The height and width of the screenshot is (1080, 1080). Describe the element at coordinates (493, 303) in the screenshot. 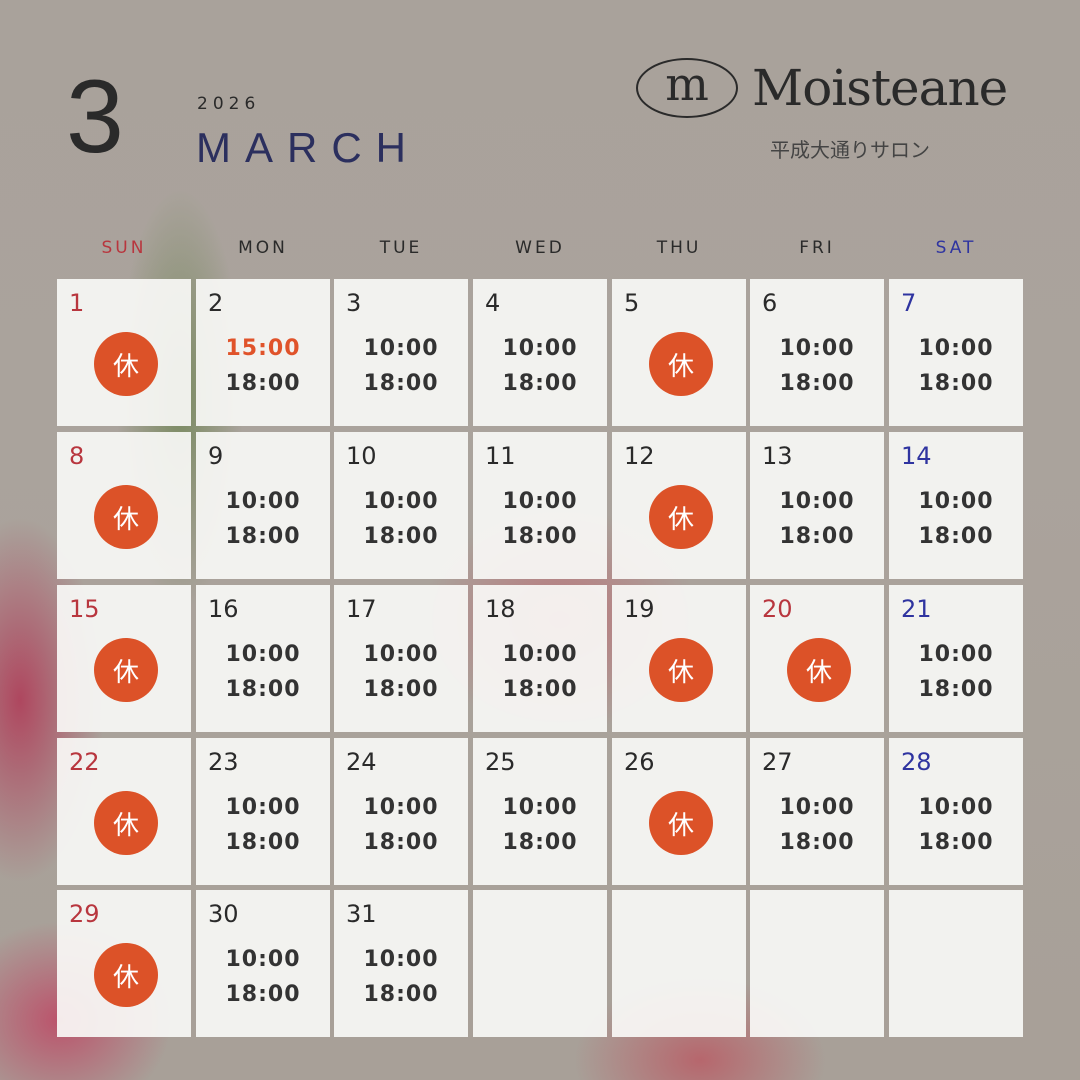

I see `day-number: 4` at that location.